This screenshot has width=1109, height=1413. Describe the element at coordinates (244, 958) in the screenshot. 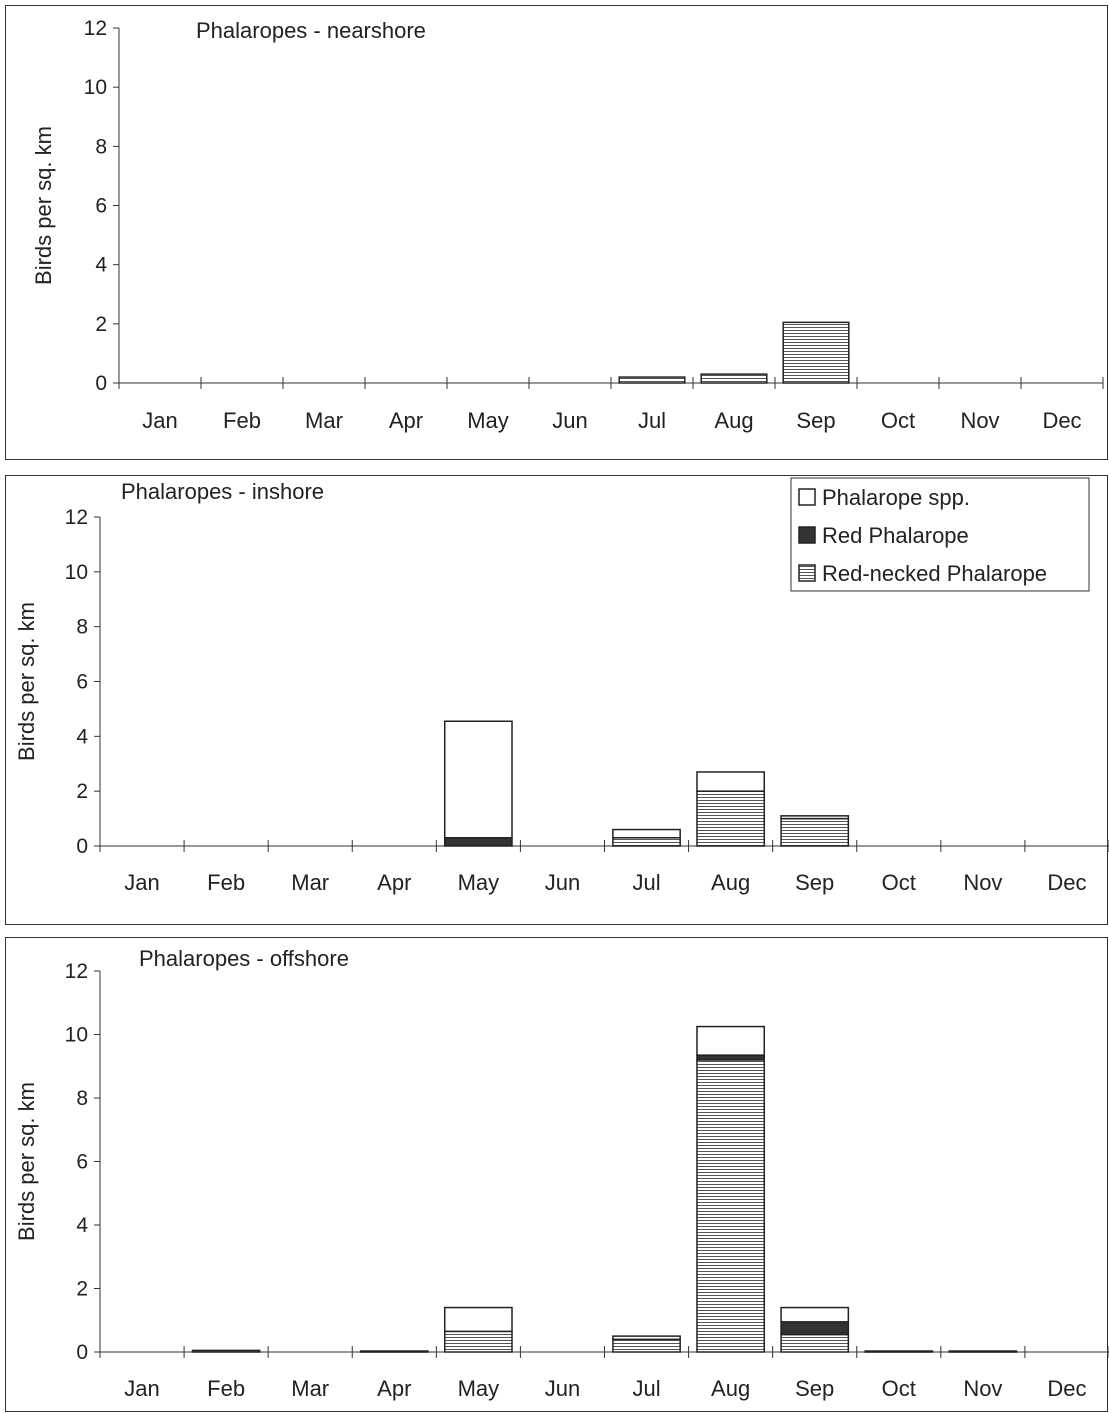

I see `chart-title: Phalaropes - offshore` at that location.